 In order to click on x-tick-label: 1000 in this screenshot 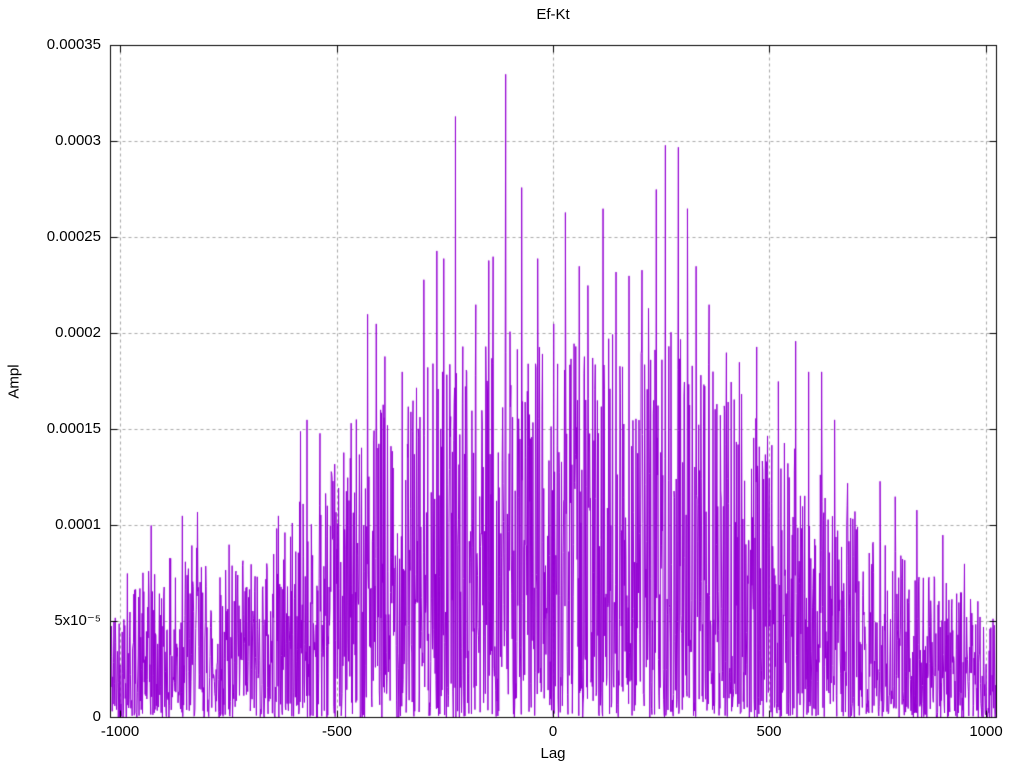, I will do `click(986, 731)`.